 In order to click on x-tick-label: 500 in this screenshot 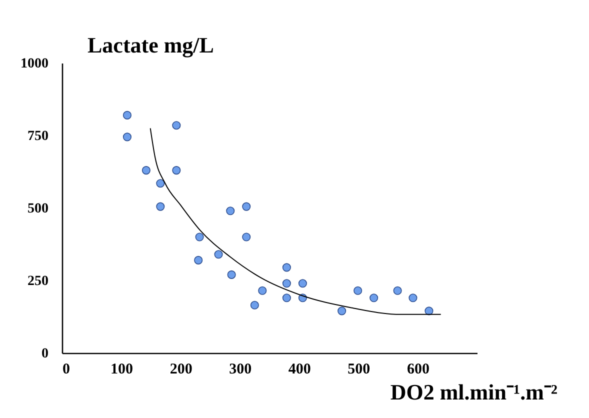, I will do `click(359, 370)`.